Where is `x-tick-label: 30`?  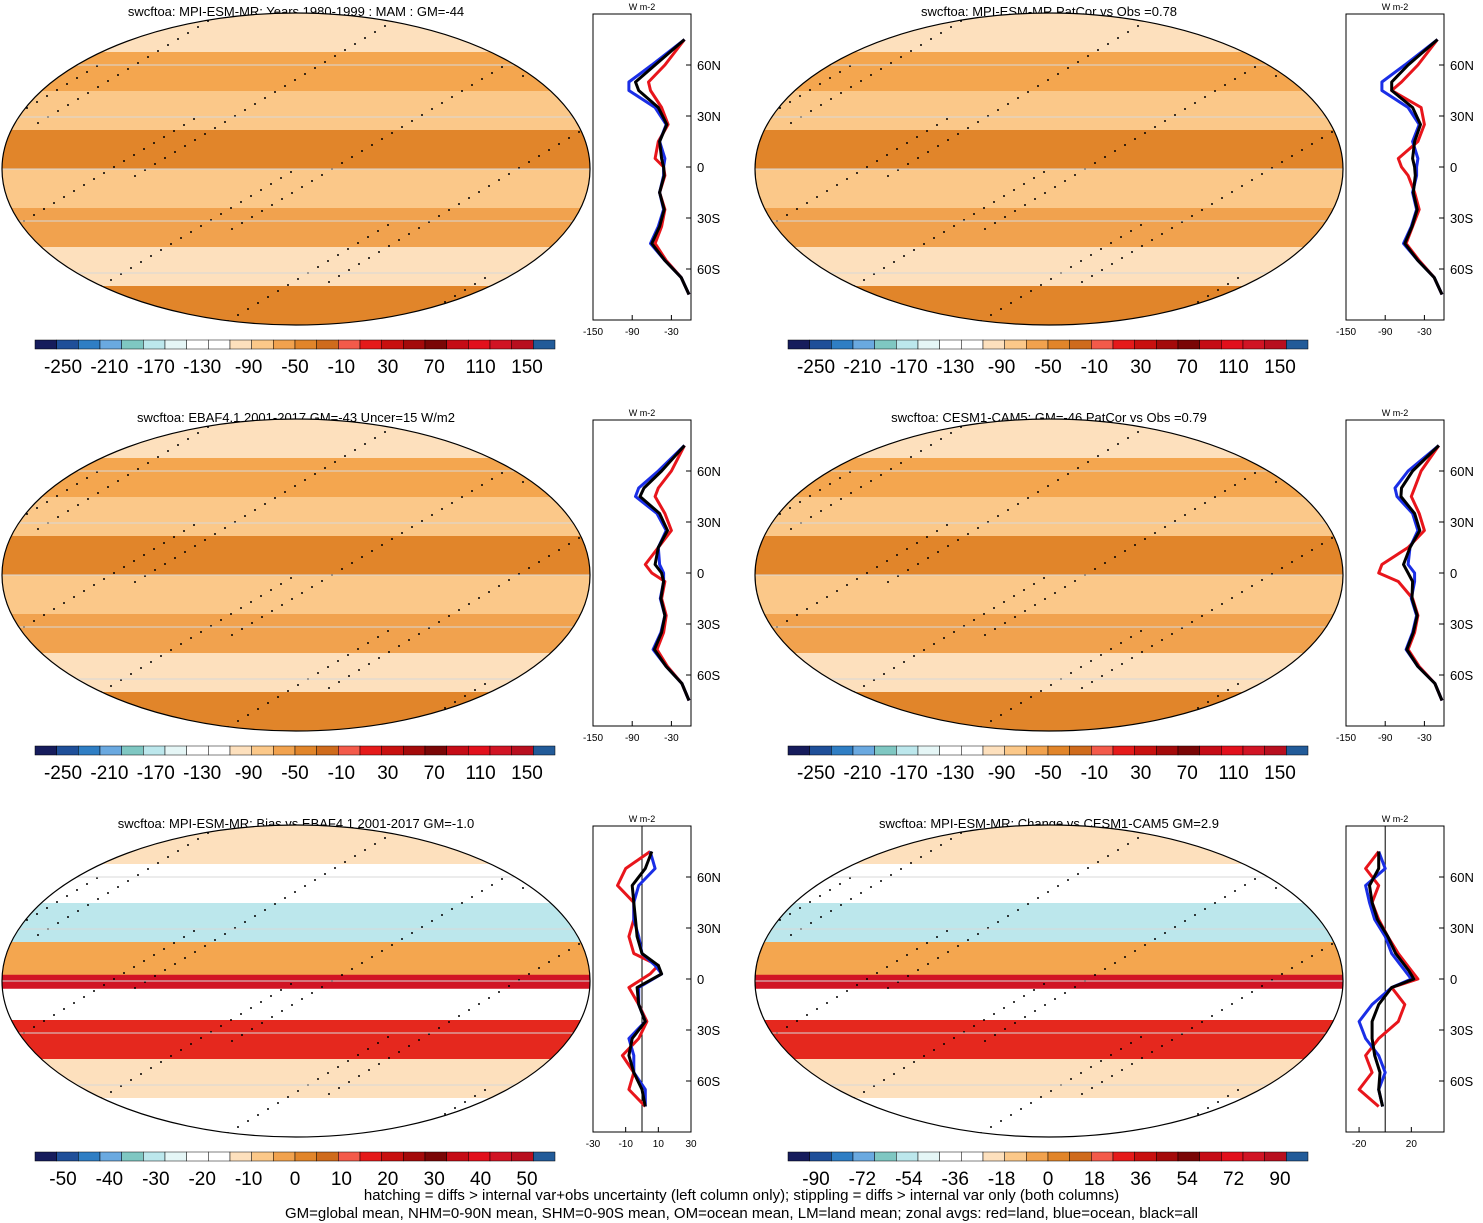 x-tick-label: 30 is located at coordinates (691, 1144).